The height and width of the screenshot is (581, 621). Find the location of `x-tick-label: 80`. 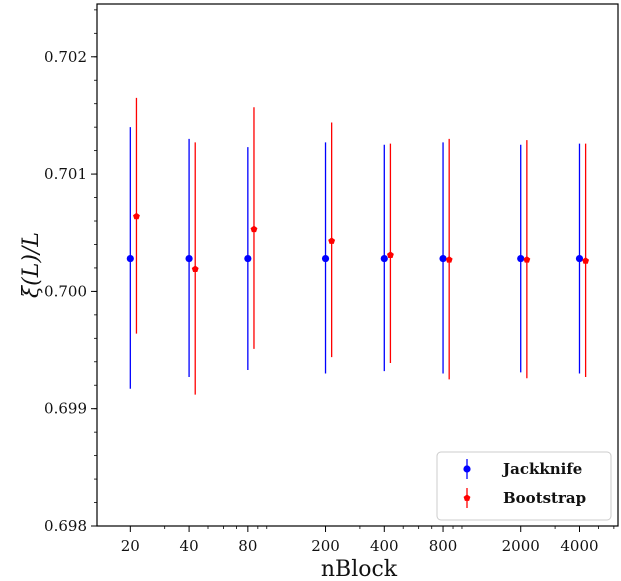

x-tick-label: 80 is located at coordinates (247, 546).